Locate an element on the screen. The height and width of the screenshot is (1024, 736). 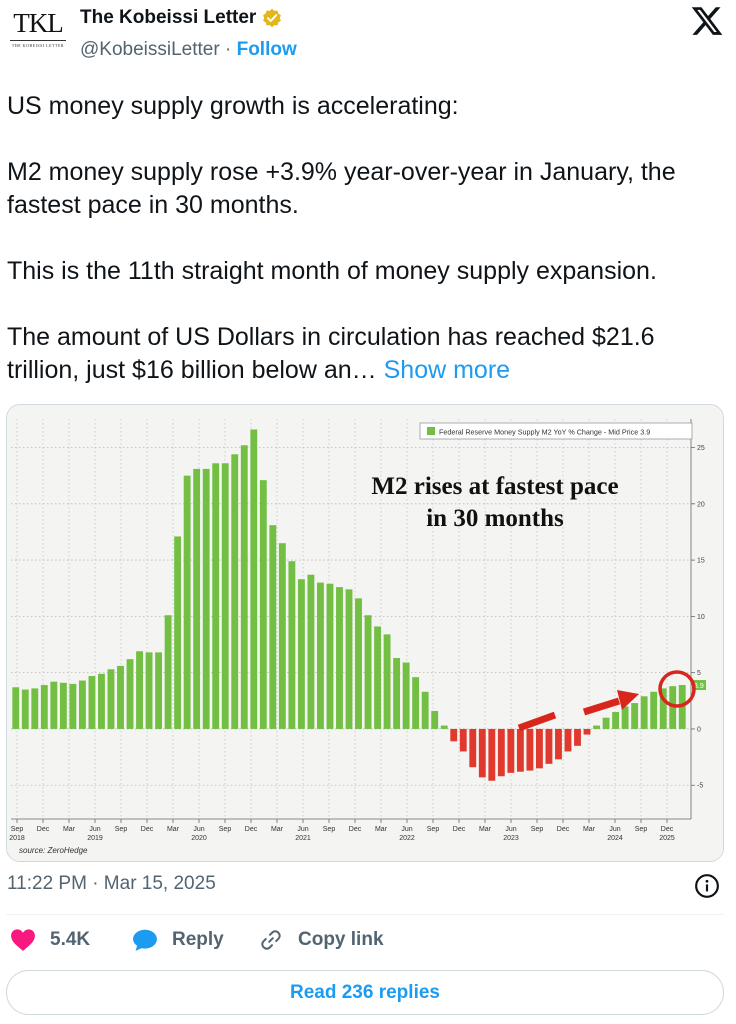
y-tick-label: 20 is located at coordinates (701, 504).